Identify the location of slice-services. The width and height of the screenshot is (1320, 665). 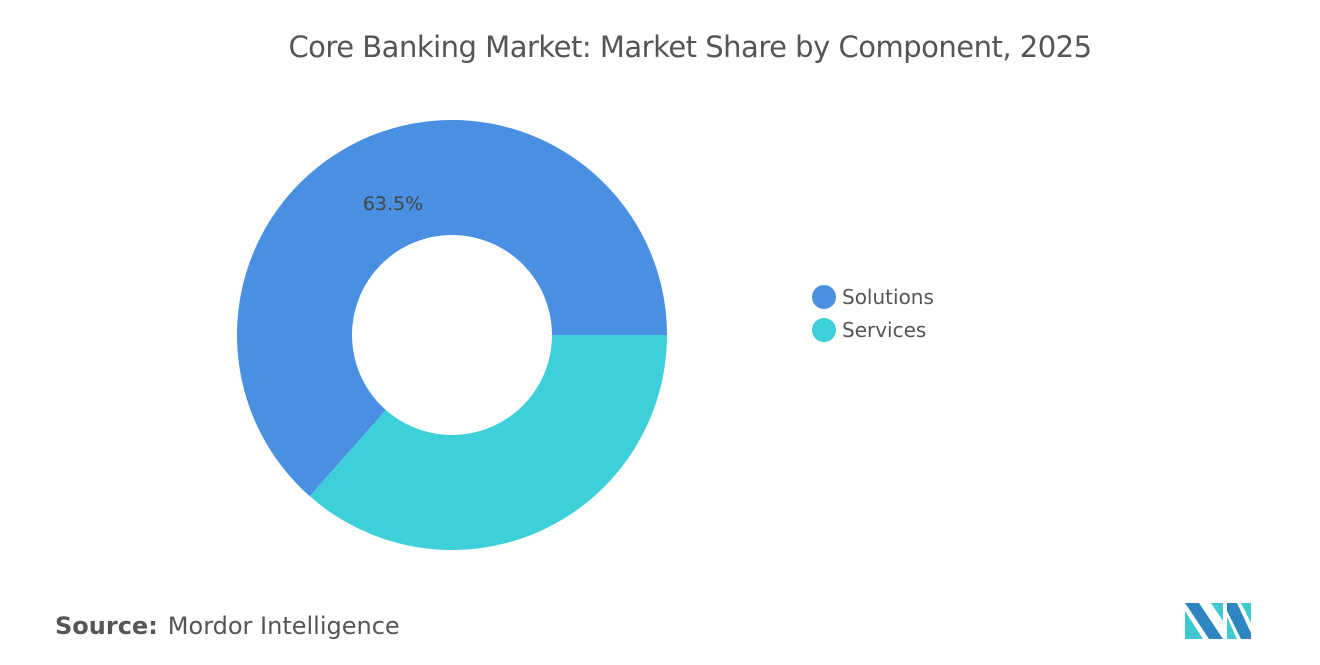
(488, 442).